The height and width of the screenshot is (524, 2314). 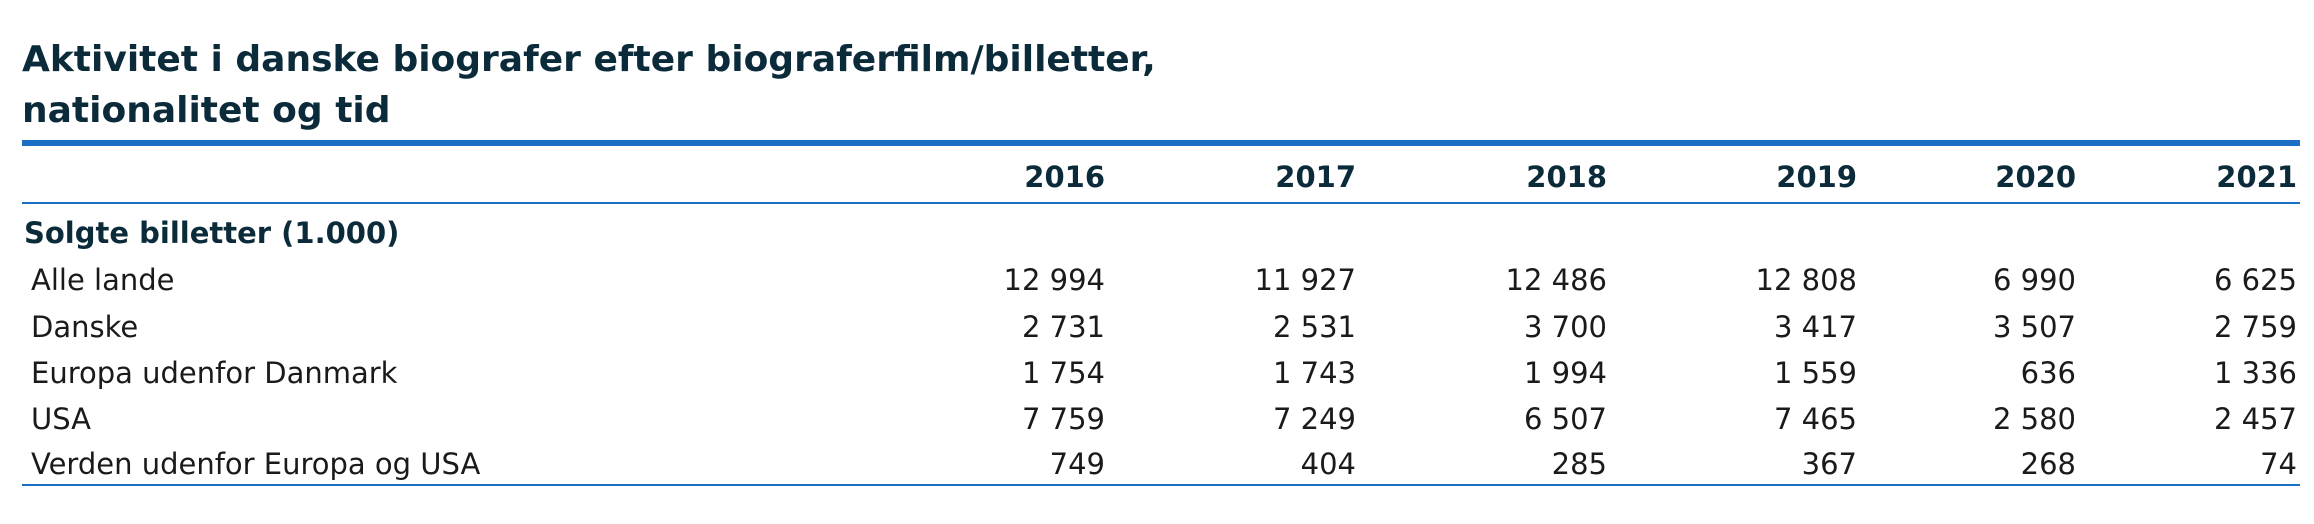 What do you see at coordinates (1314, 419) in the screenshot?
I see `value-cell: 7 249` at bounding box center [1314, 419].